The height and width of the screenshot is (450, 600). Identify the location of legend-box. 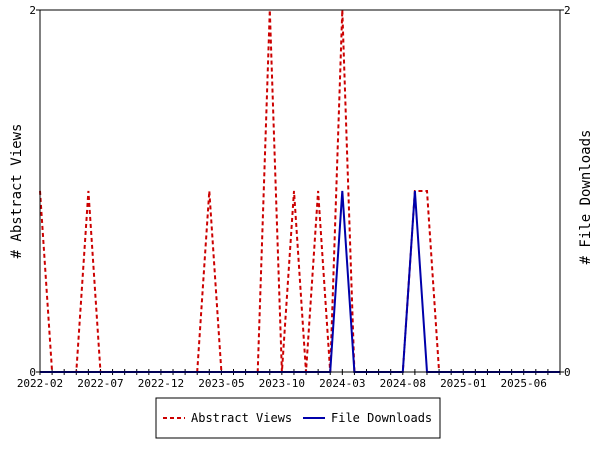
(298, 418).